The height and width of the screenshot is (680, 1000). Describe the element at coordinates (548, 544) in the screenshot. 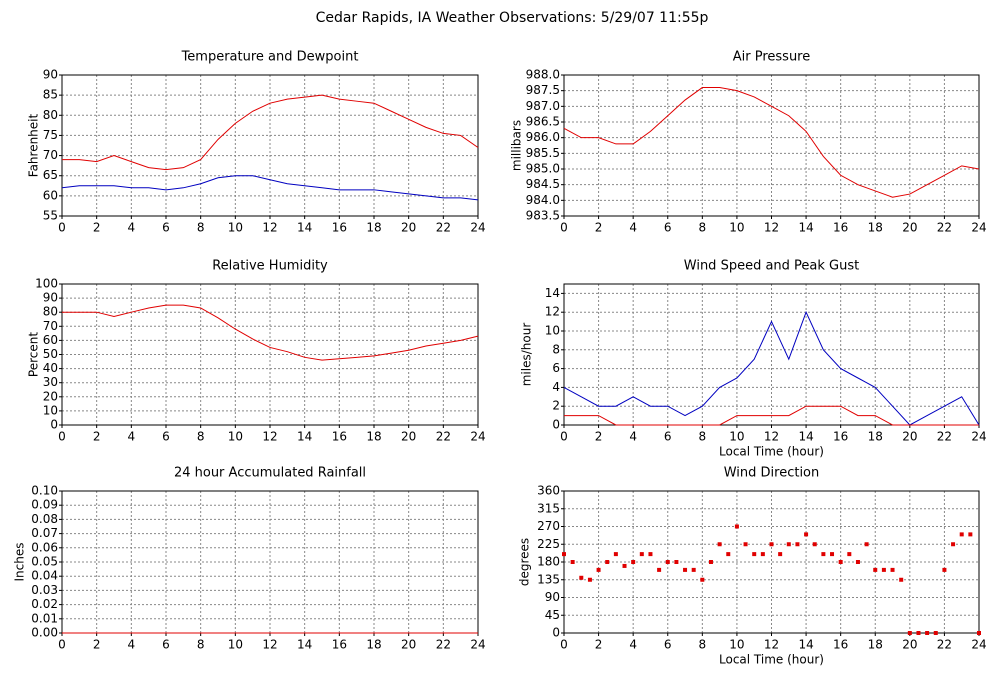

I see `y-tick-label: 225` at that location.